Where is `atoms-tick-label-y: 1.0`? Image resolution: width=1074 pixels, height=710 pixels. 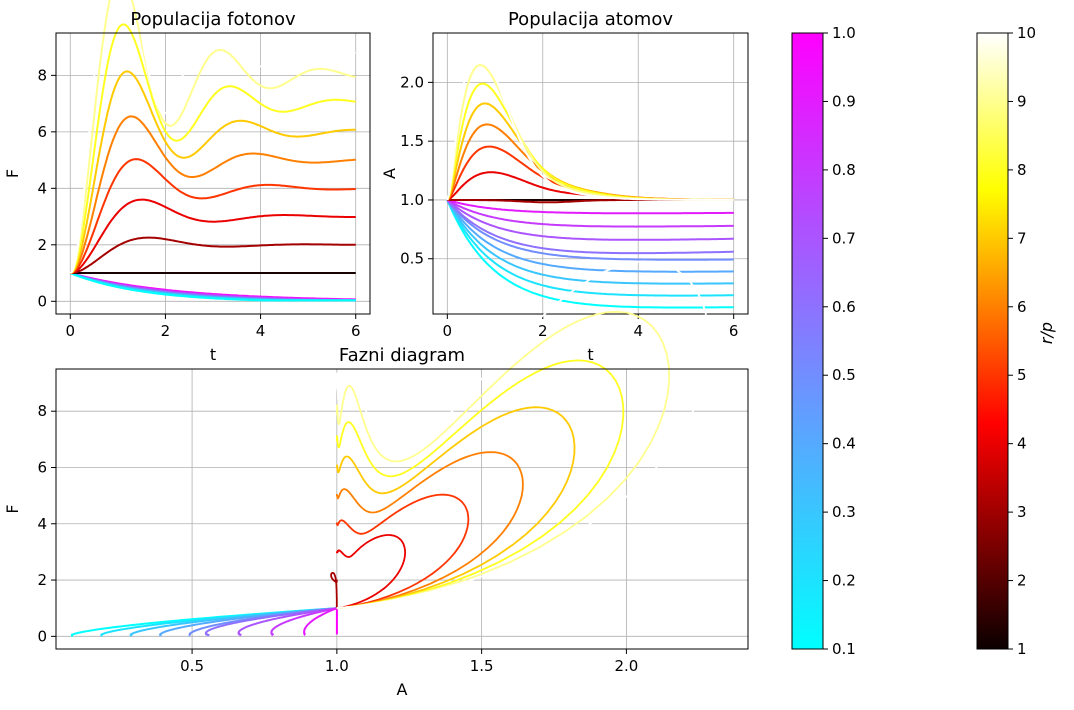 atoms-tick-label-y: 1.0 is located at coordinates (412, 200).